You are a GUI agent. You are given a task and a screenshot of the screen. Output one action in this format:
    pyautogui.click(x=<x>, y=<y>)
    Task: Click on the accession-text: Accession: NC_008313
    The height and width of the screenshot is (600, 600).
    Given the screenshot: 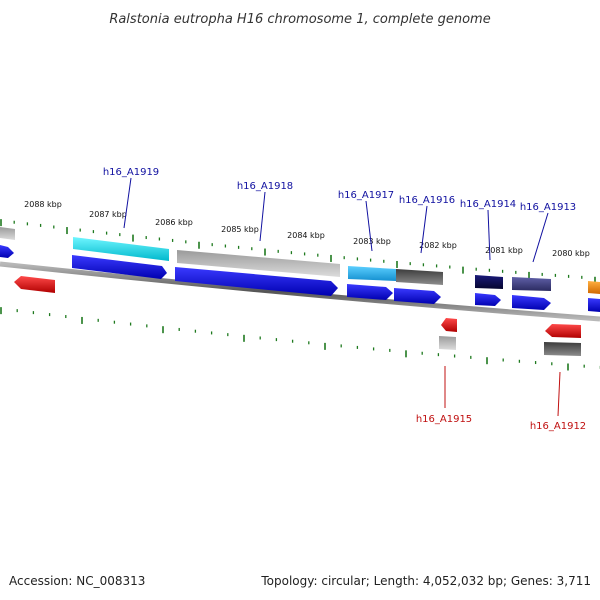 What is the action you would take?
    pyautogui.click(x=77, y=581)
    